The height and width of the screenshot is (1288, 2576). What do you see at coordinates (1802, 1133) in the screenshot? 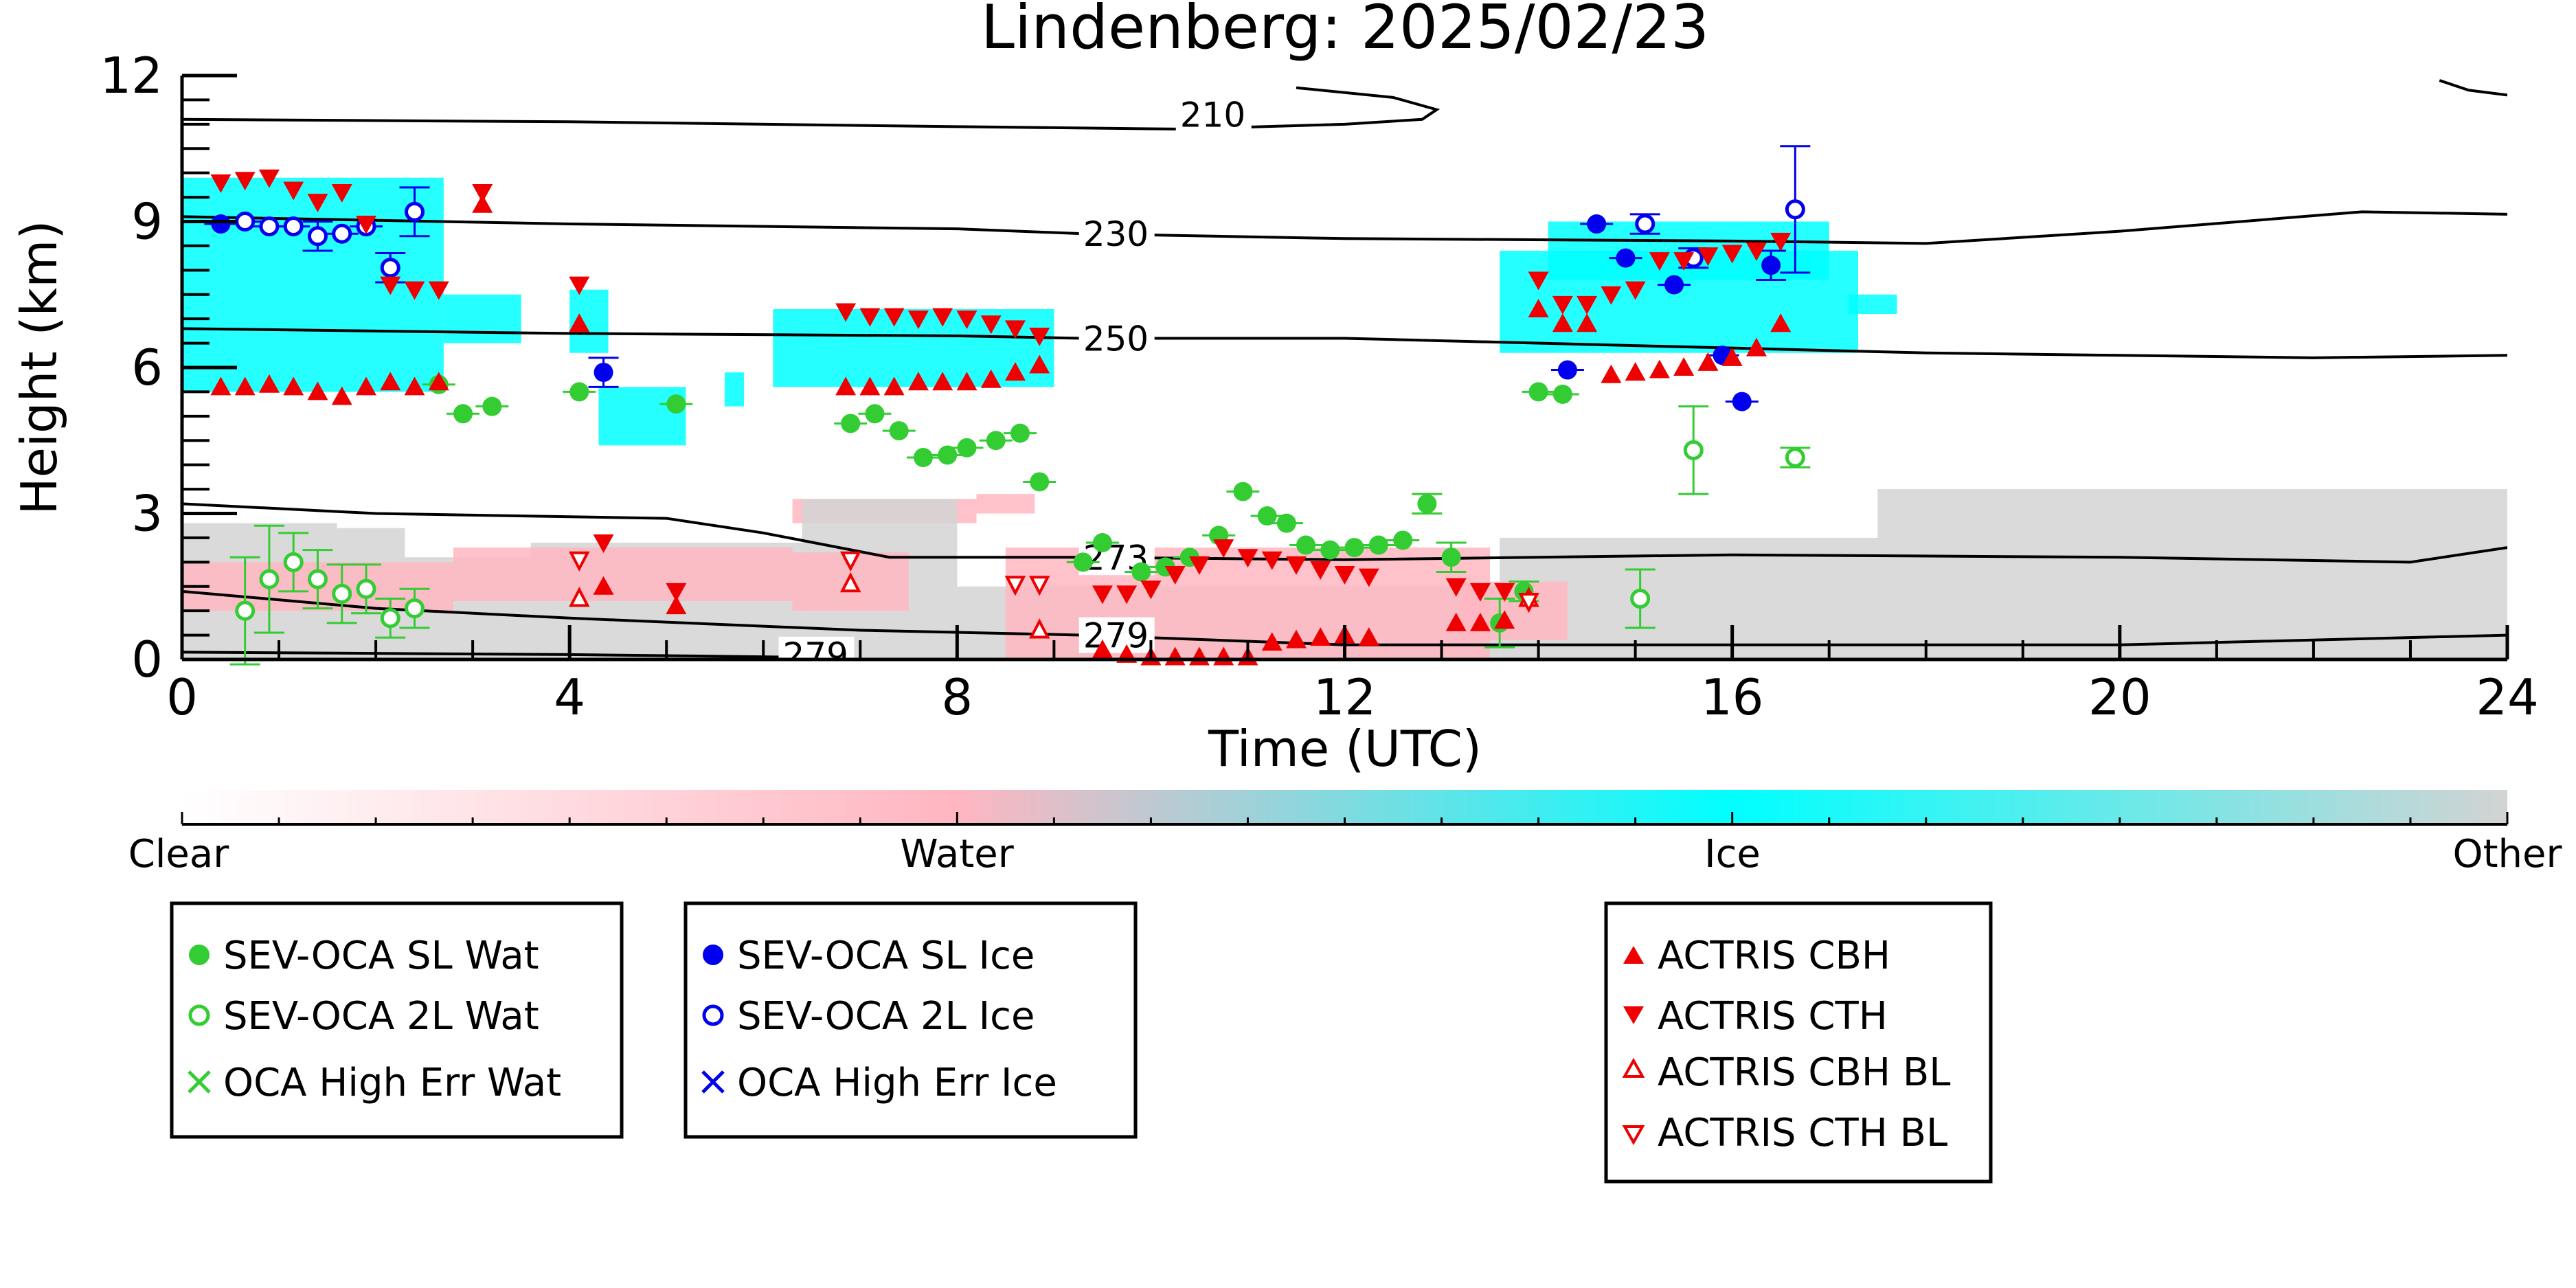
I see `legend-label-cth-bl: ACTRIS CTH BL` at bounding box center [1802, 1133].